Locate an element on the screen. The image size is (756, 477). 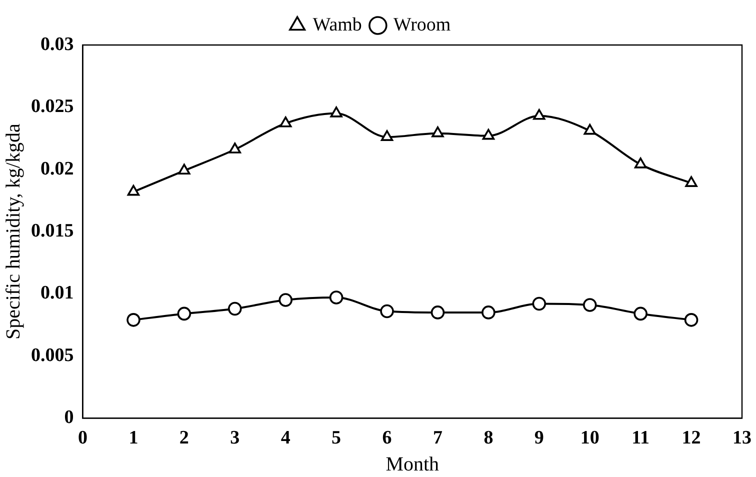
y-tick-label: 0.03 is located at coordinates (57, 44).